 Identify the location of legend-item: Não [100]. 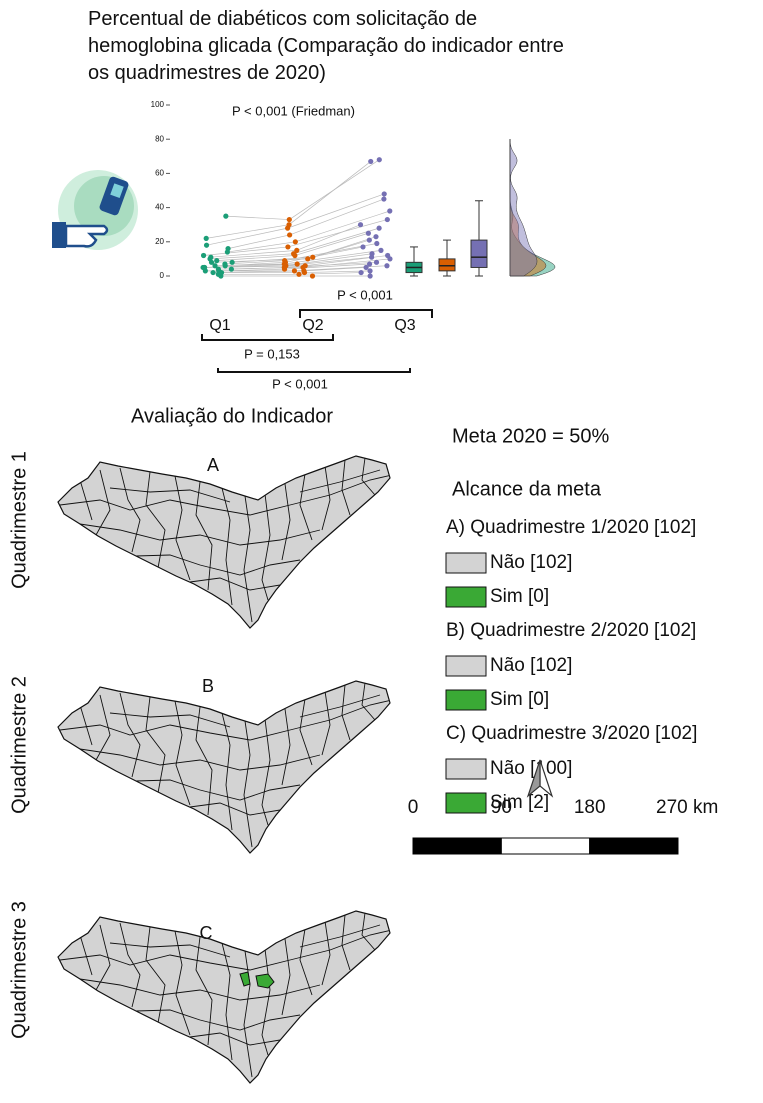
(531, 768).